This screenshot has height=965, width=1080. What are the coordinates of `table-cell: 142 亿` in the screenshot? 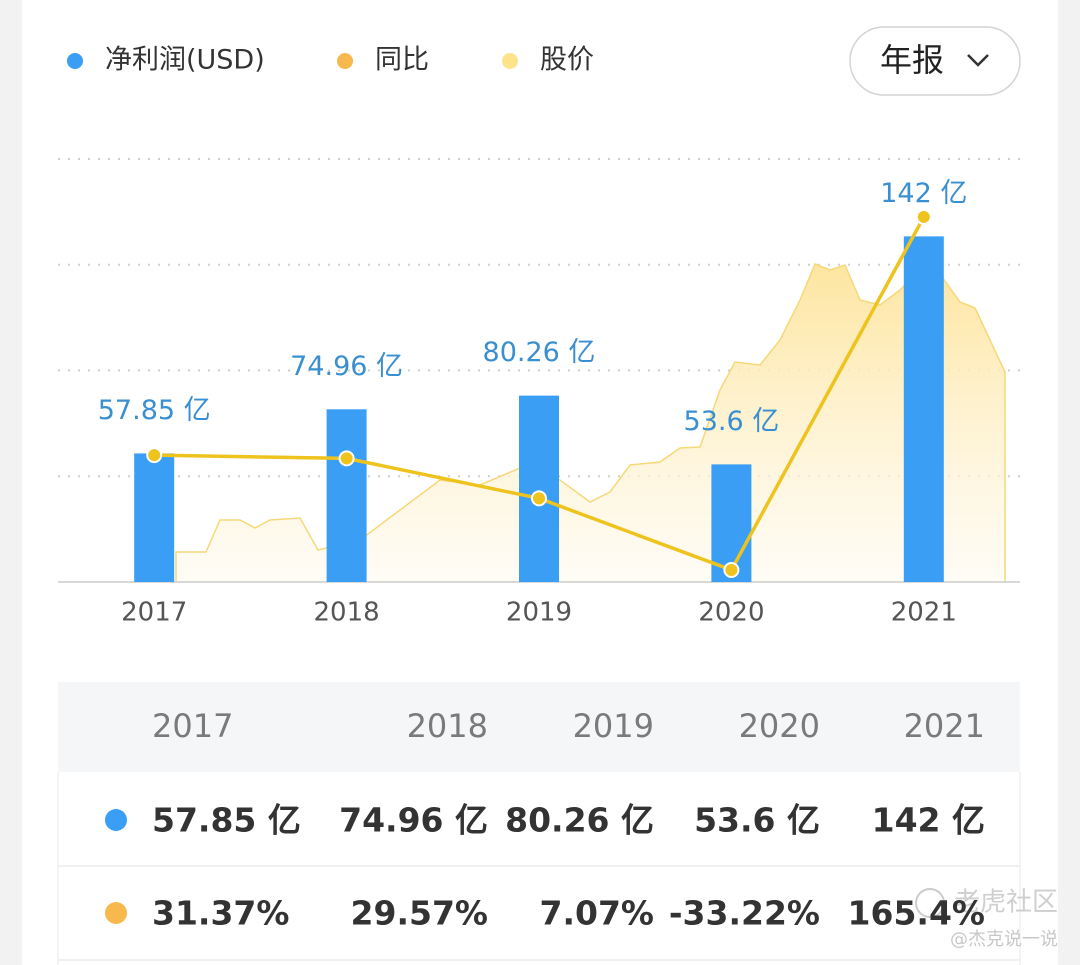 It's located at (928, 820).